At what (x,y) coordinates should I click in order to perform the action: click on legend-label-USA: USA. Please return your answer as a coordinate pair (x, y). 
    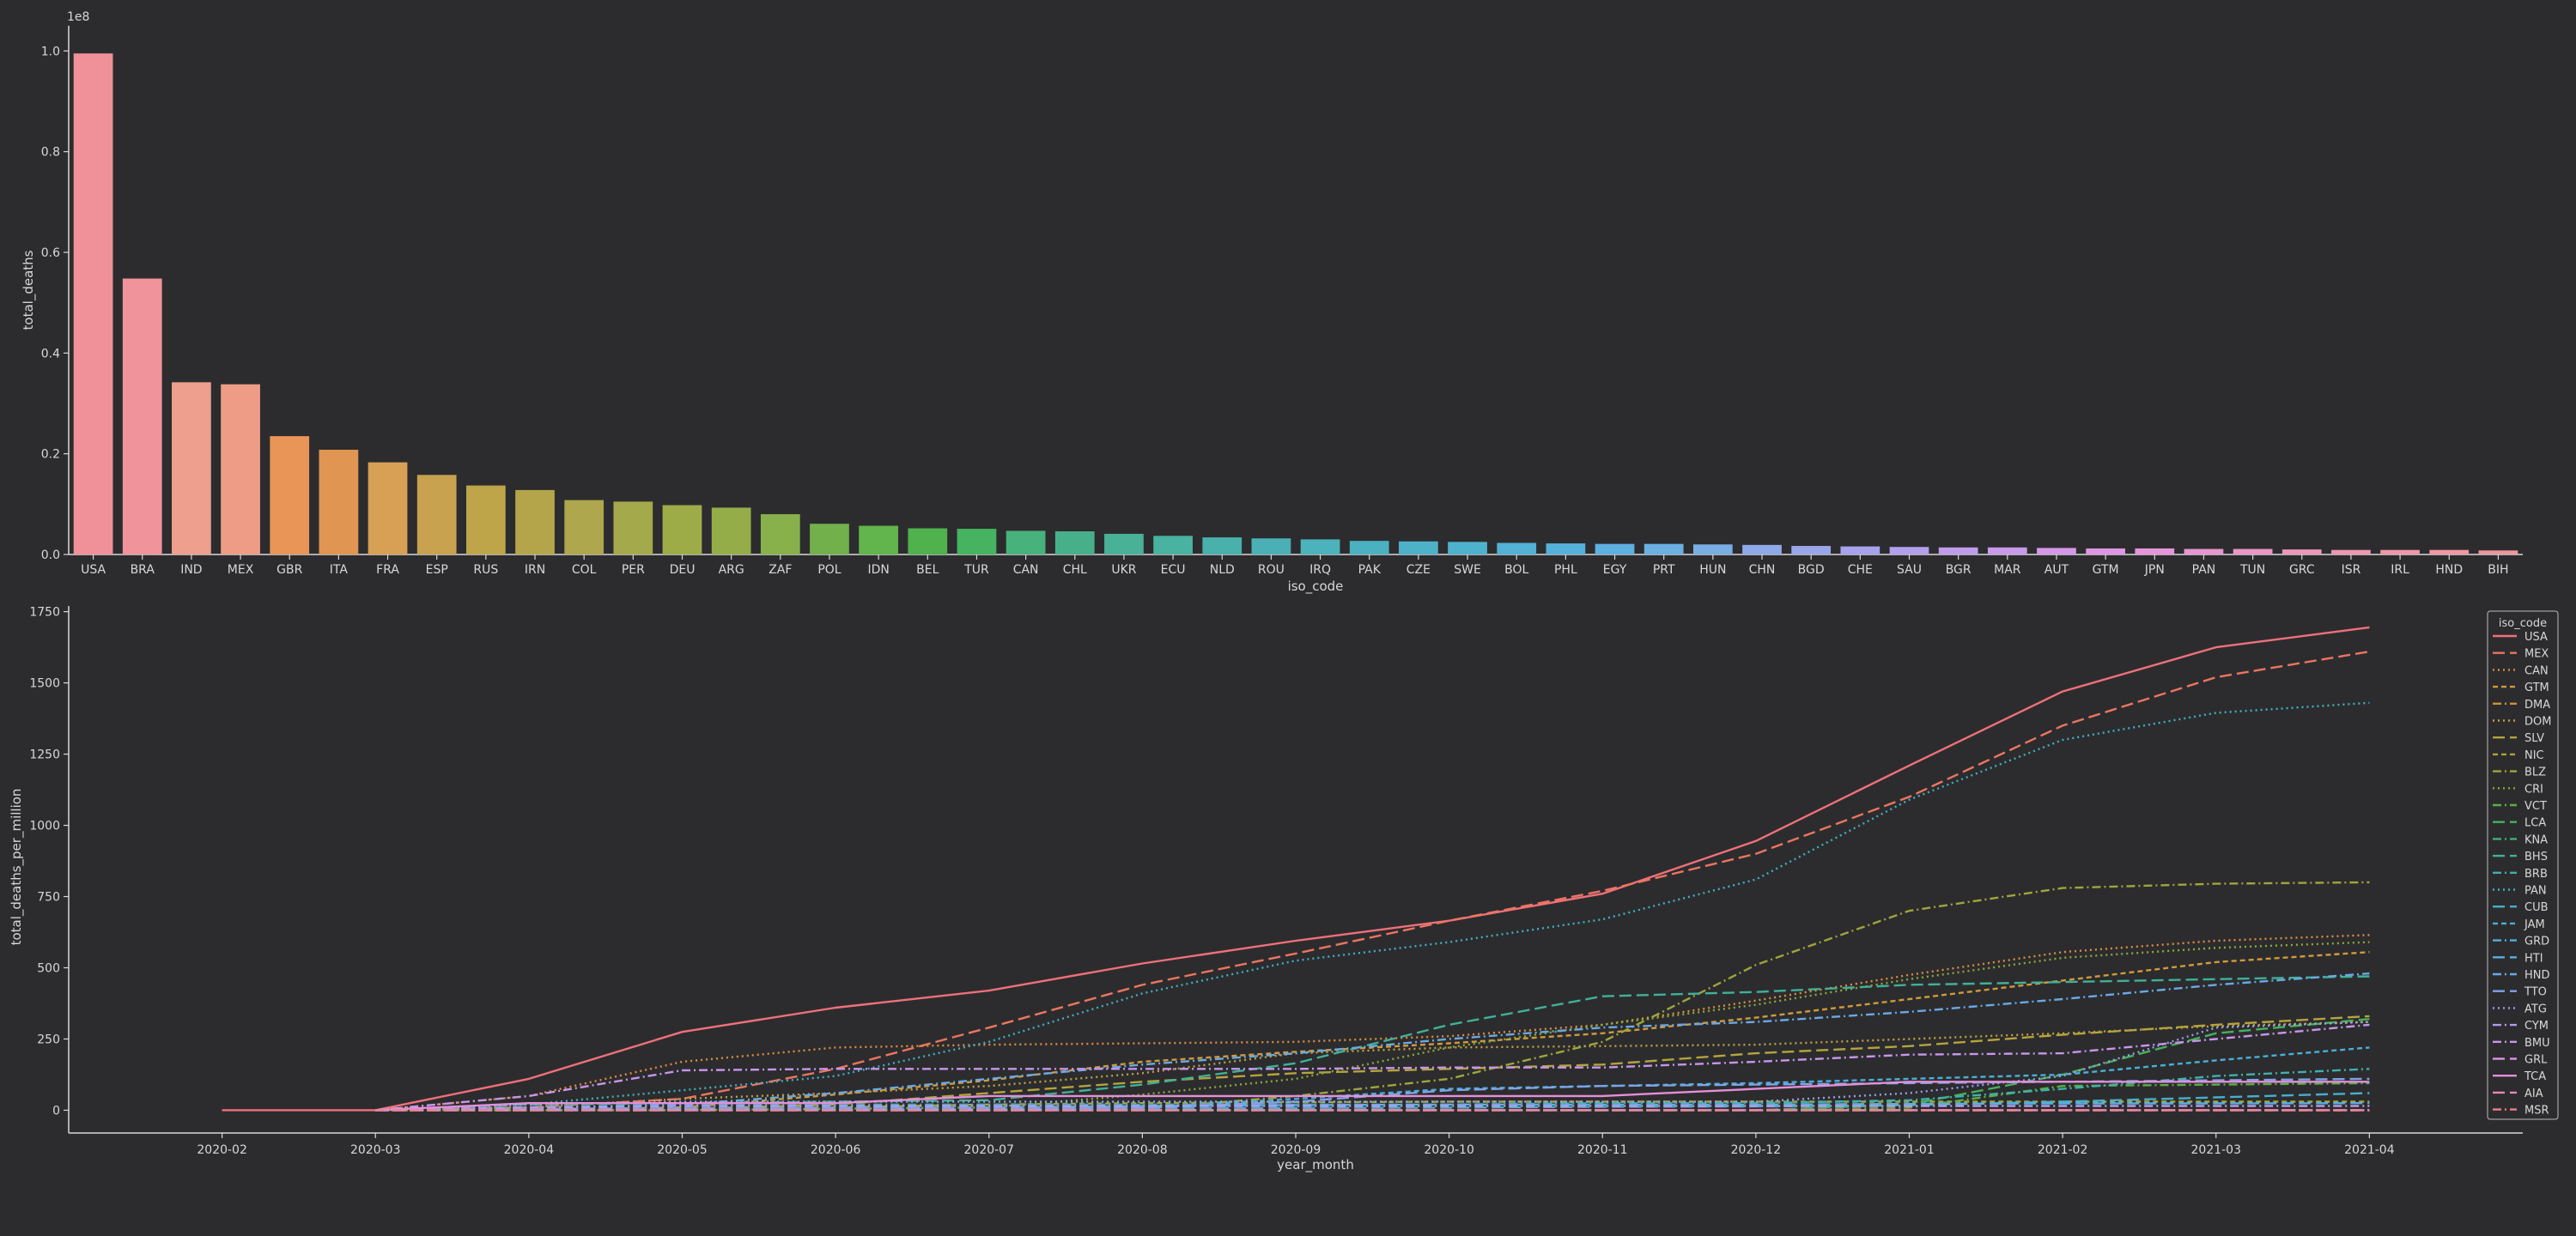
    Looking at the image, I should click on (2536, 637).